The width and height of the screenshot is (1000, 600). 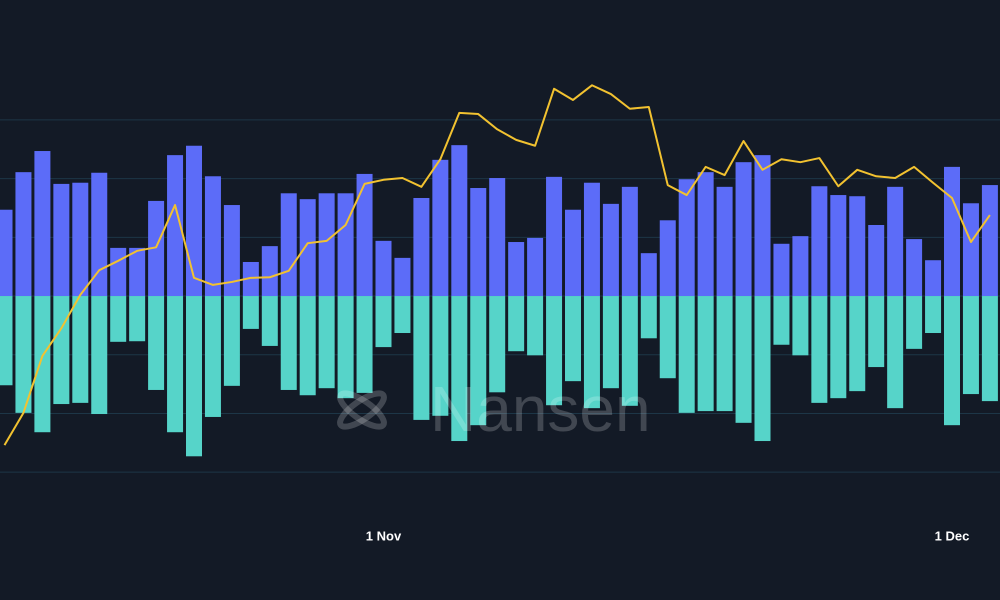 I want to click on watermark-text: Nansen, so click(x=540, y=409).